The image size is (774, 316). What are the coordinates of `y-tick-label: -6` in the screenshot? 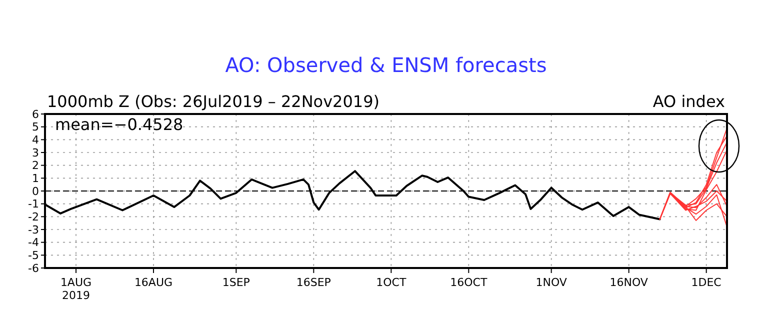 It's located at (33, 268).